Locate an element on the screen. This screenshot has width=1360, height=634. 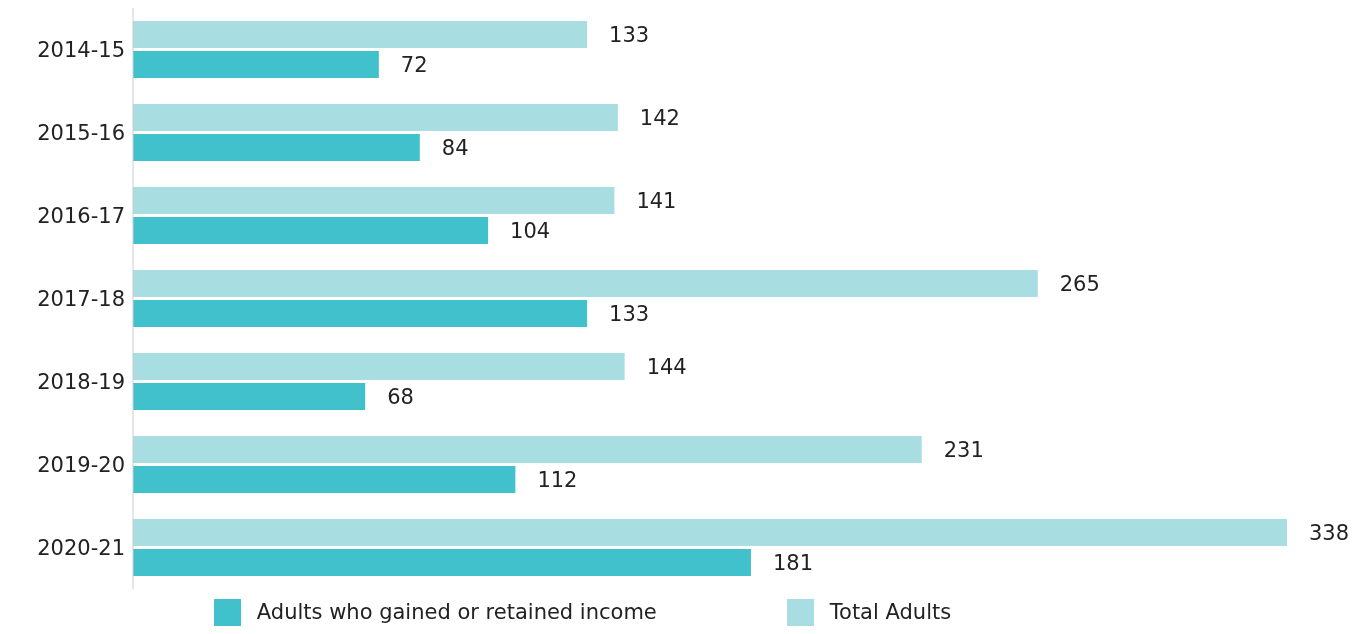
data-label: 142 is located at coordinates (659, 117).